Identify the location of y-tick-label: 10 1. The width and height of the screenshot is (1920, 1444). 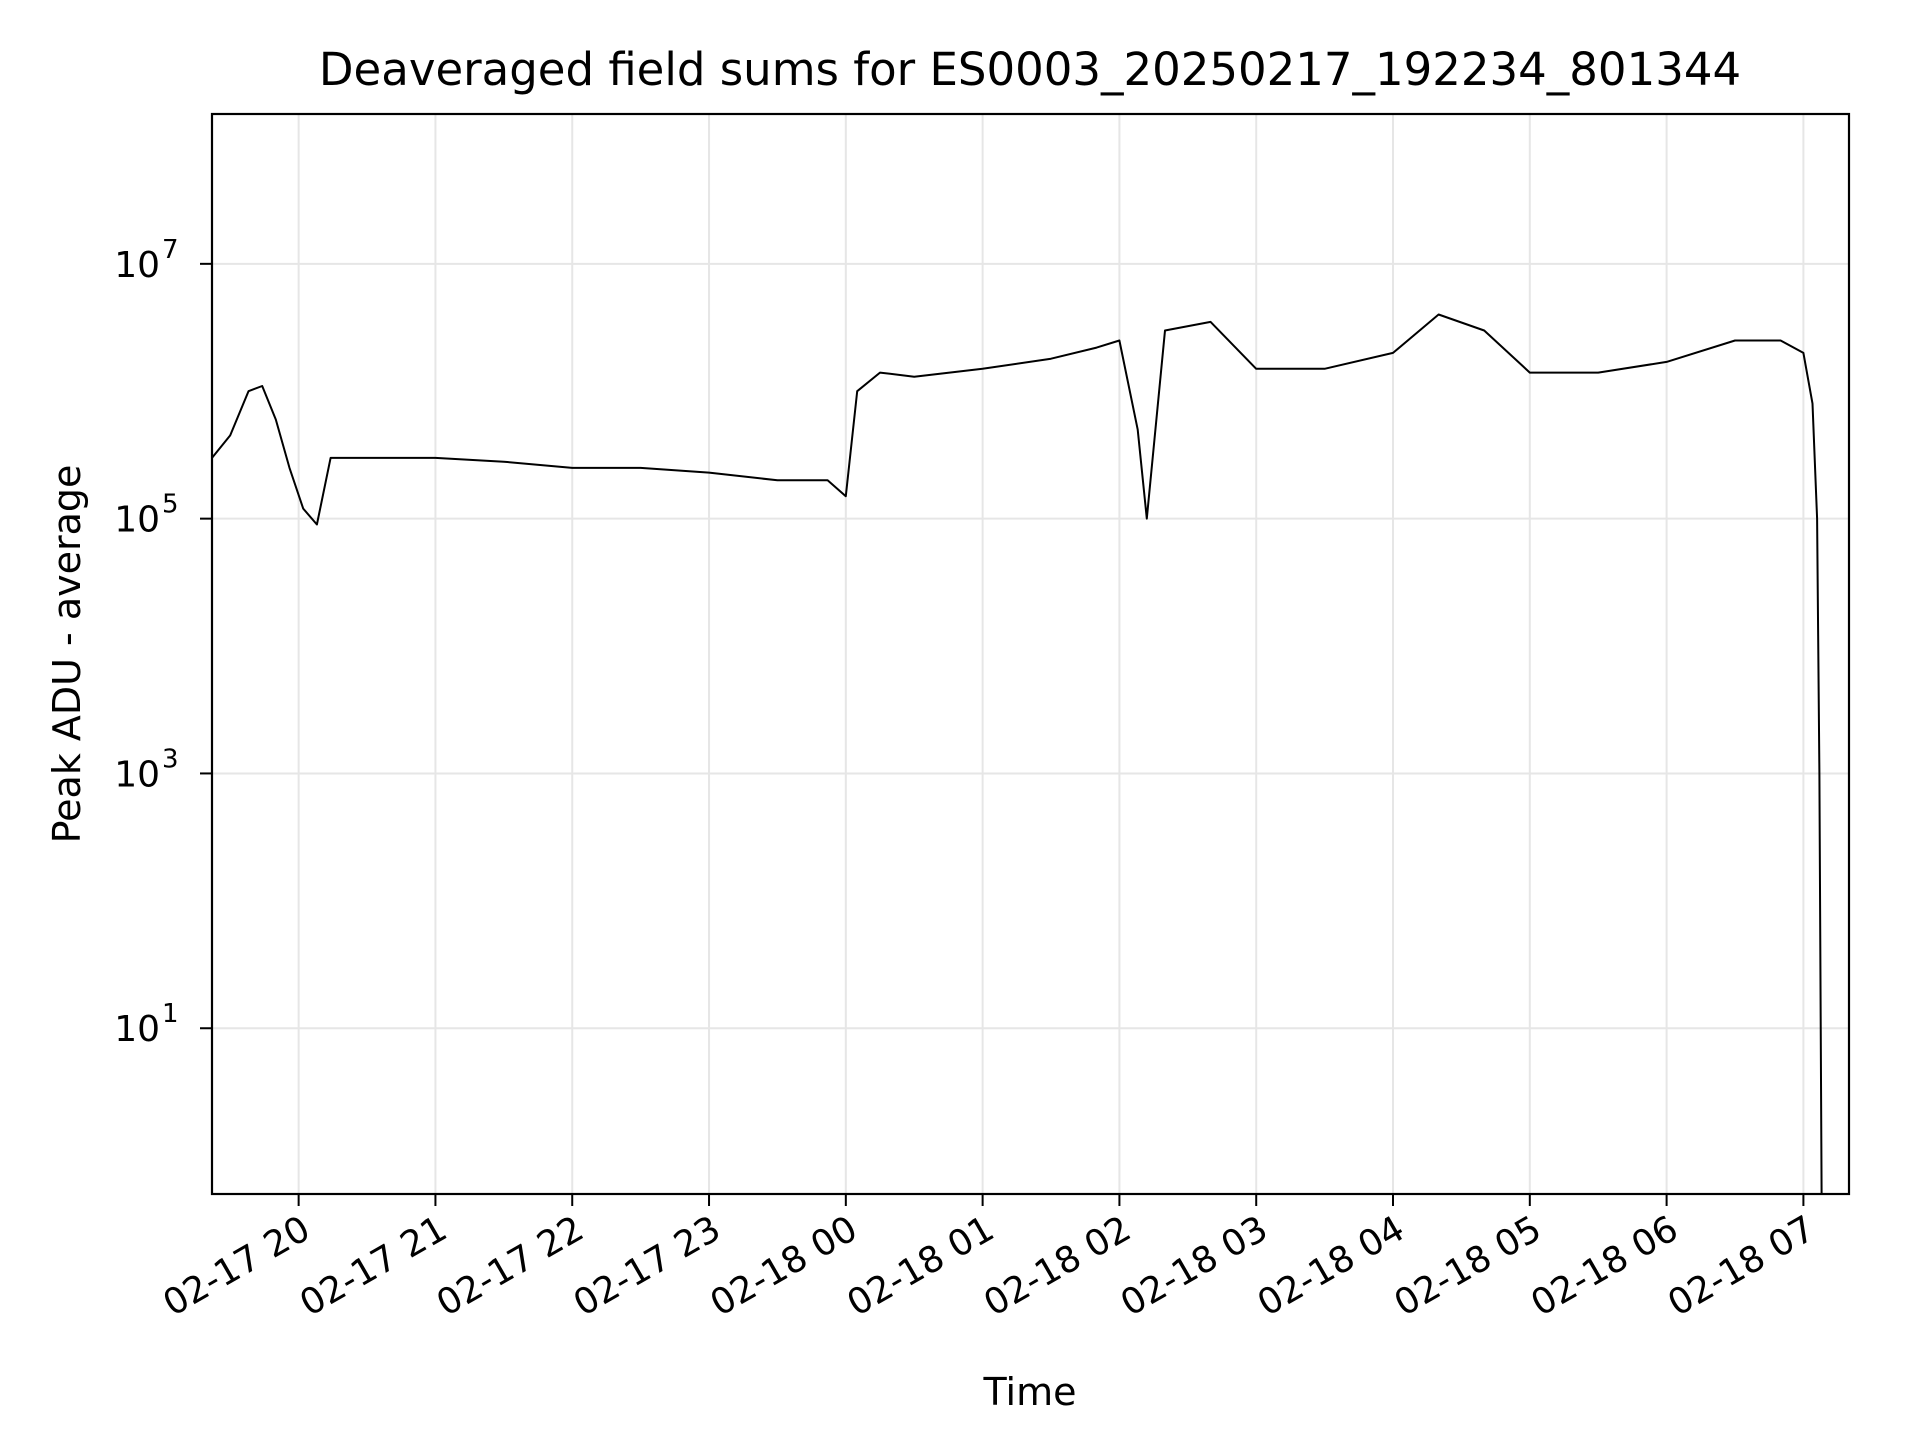
(146, 1024).